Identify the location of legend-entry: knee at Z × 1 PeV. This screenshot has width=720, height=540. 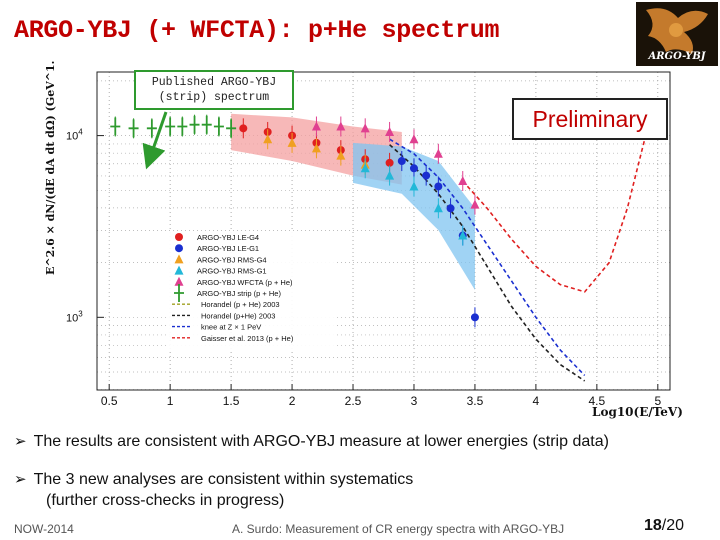
(231, 327).